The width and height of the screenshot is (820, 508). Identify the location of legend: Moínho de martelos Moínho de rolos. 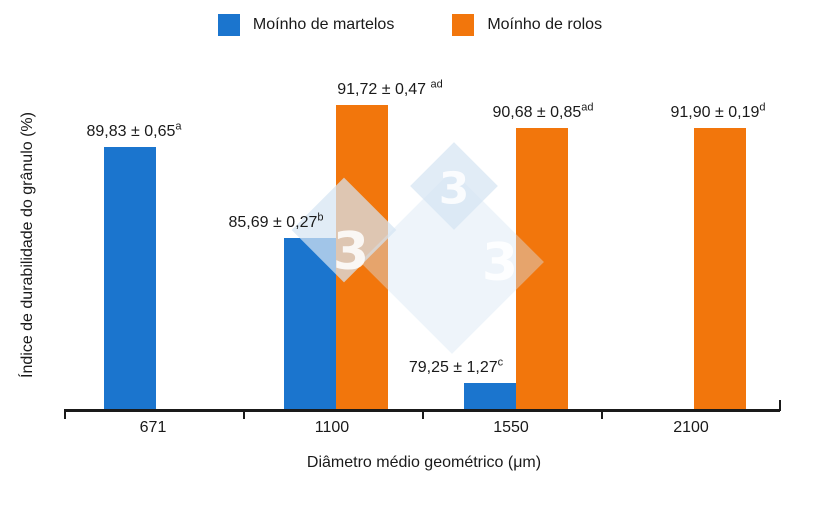
(410, 25).